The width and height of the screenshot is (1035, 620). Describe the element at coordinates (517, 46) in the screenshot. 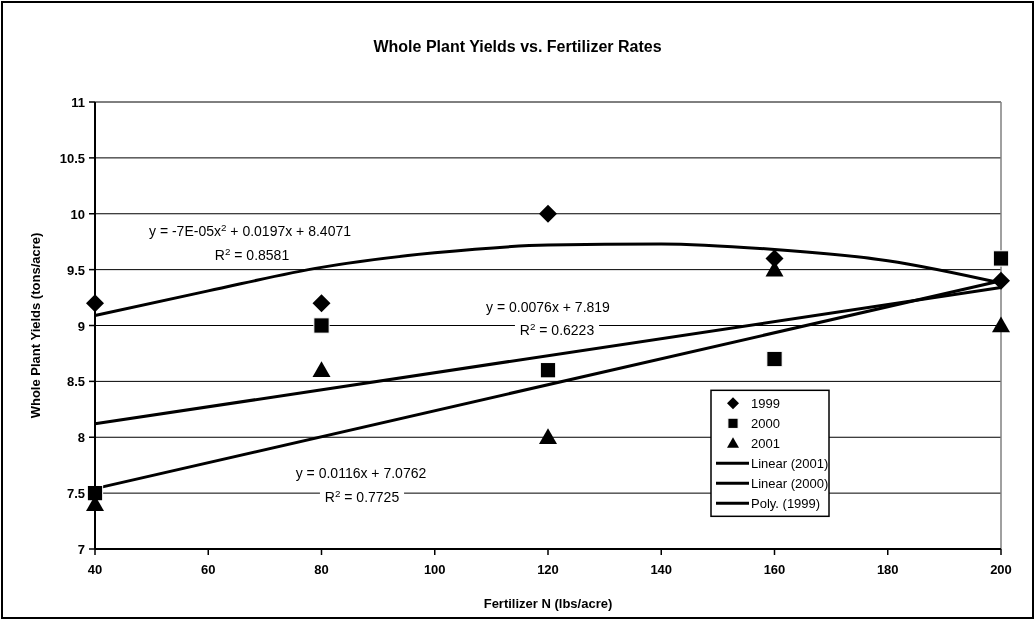

I see `chart-title: Whole Plant Yields vs. Fertilizer Rates` at that location.